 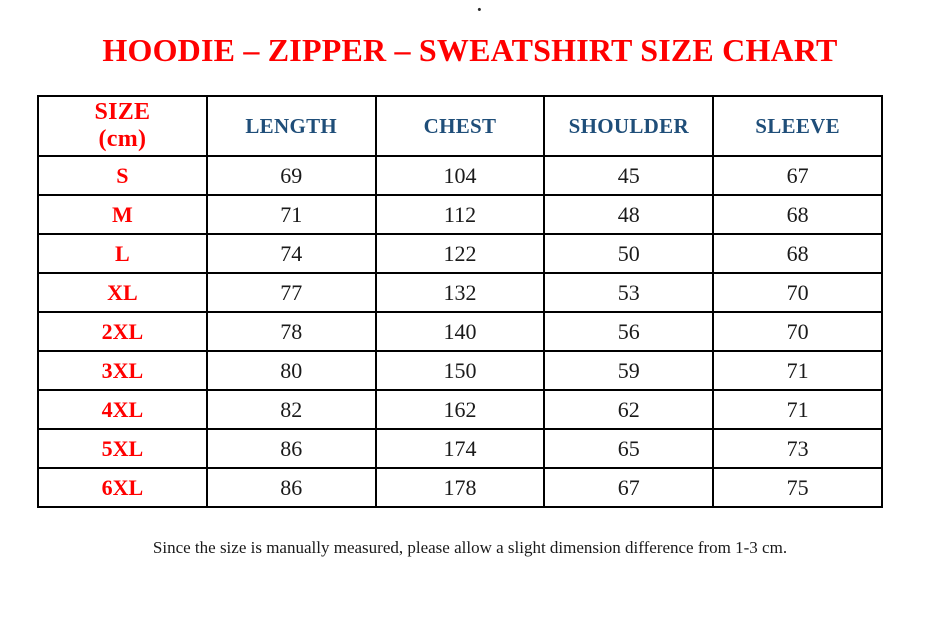 What do you see at coordinates (291, 409) in the screenshot?
I see `length-cell: 82` at bounding box center [291, 409].